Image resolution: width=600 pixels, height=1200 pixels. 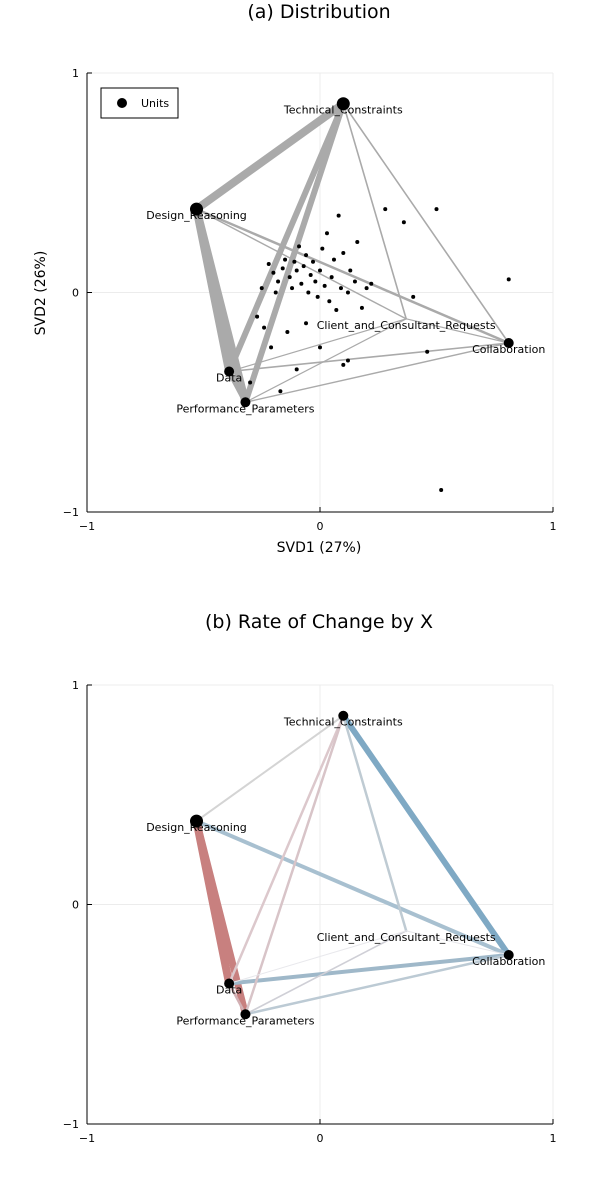 I want to click on panel-b-title: (b) Rate of Change by X, so click(x=319, y=622).